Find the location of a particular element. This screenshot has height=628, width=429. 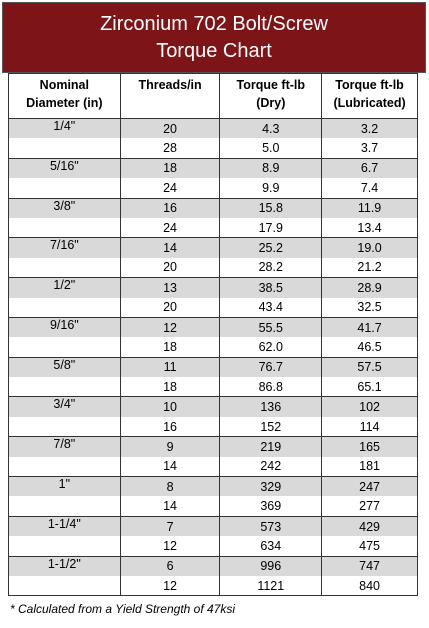

value-cell: 573 is located at coordinates (271, 526).